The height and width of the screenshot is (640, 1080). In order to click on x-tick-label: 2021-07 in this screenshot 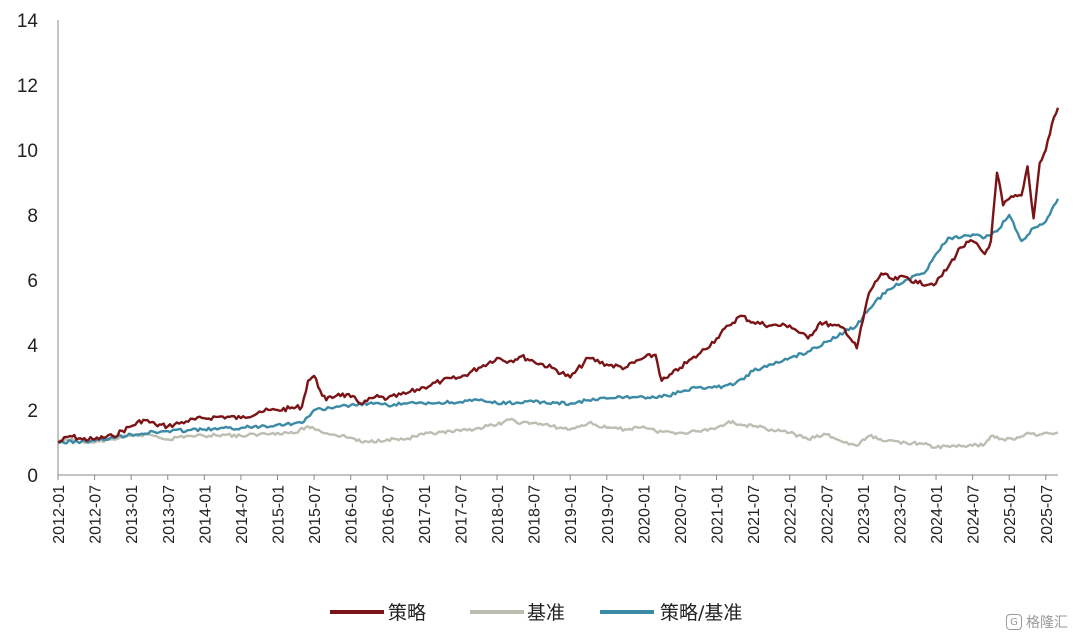, I will do `click(754, 514)`.